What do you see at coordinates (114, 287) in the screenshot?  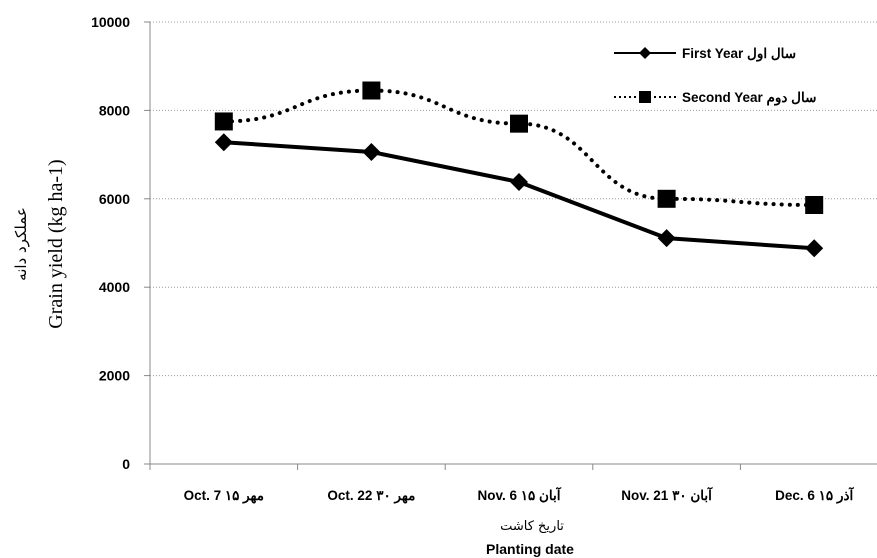 I see `y-tick-label: 4000` at bounding box center [114, 287].